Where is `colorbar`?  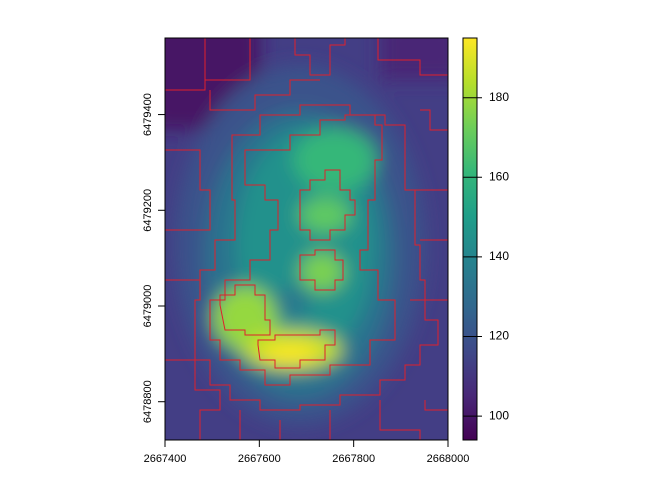 colorbar is located at coordinates (470, 239).